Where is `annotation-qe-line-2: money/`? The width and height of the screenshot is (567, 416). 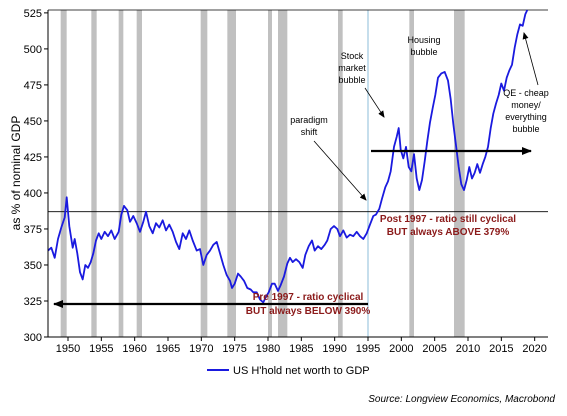 annotation-qe-line-2: money/ is located at coordinates (526, 105).